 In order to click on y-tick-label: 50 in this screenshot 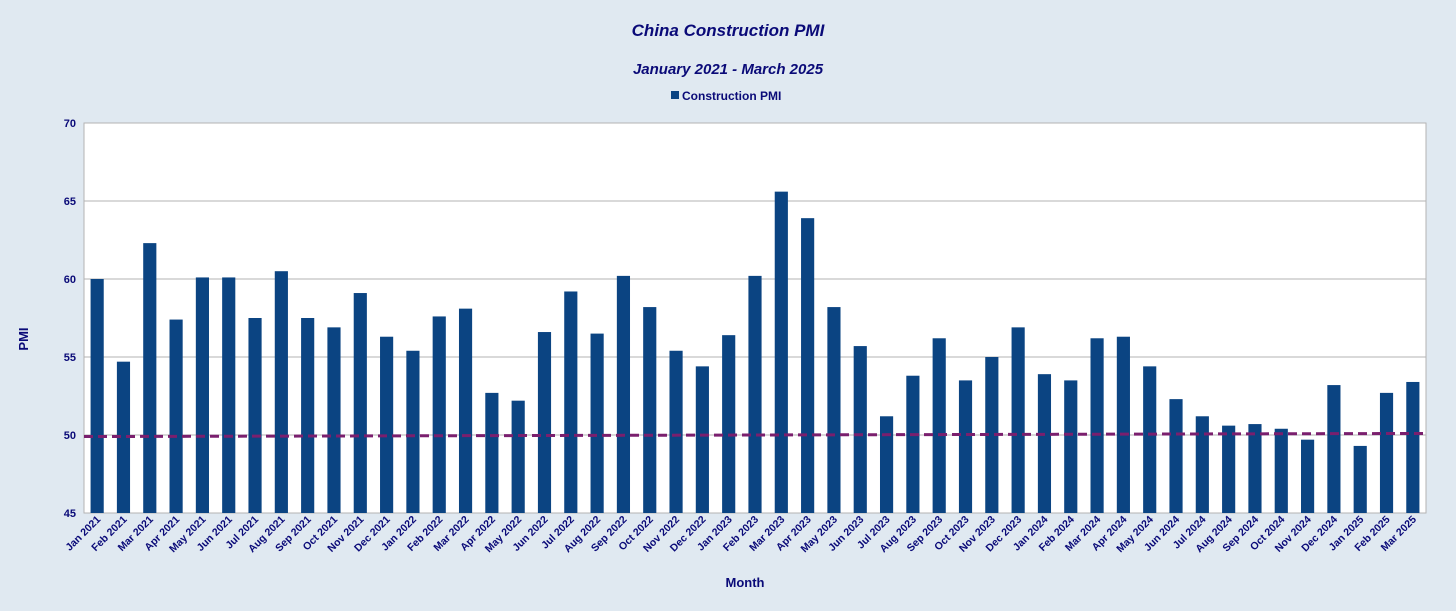, I will do `click(70, 436)`.